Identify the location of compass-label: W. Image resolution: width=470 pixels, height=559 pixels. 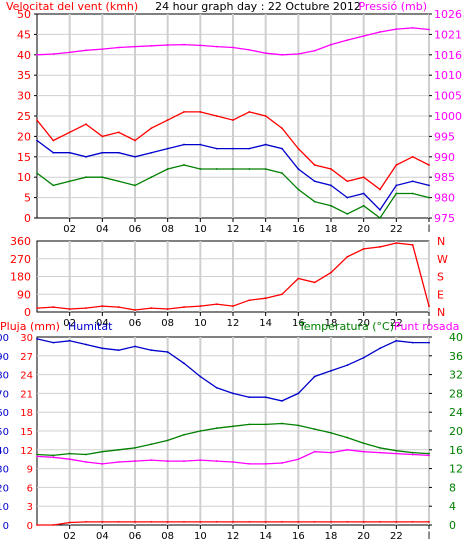
(442, 259).